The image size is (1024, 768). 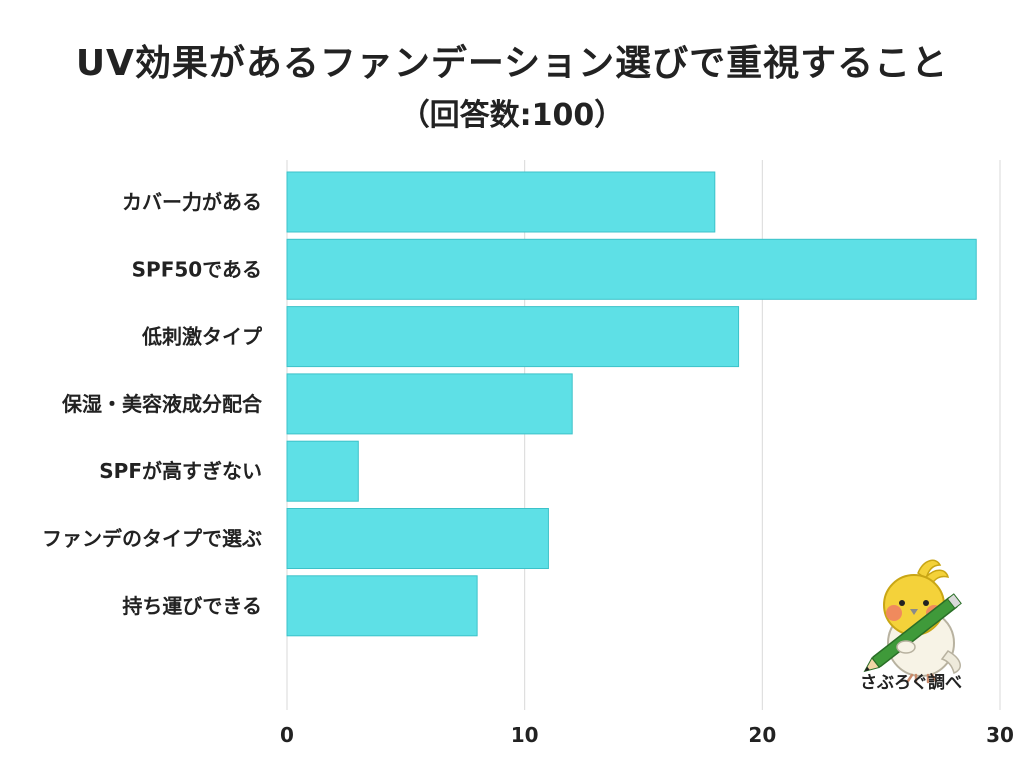 I want to click on x-tick-label: 10, so click(x=525, y=735).